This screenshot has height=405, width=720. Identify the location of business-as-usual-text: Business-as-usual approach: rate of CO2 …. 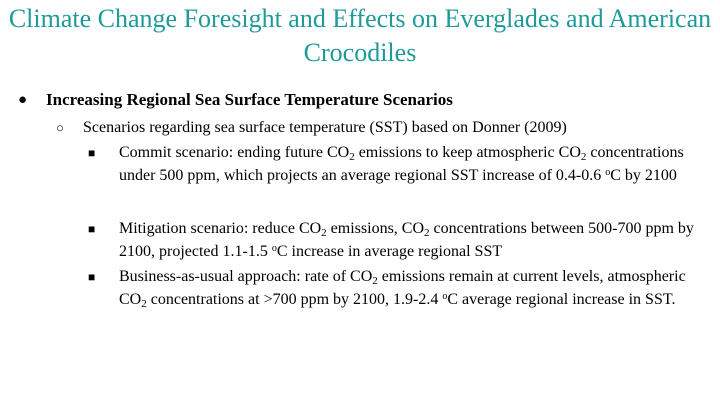
(402, 289).